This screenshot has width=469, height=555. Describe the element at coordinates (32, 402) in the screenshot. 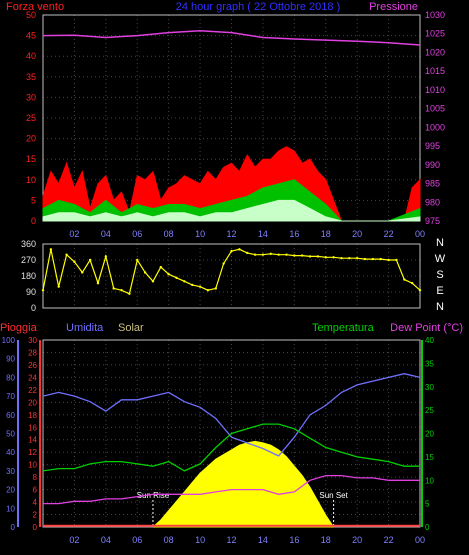

I see `rain-tick-label: 20` at that location.